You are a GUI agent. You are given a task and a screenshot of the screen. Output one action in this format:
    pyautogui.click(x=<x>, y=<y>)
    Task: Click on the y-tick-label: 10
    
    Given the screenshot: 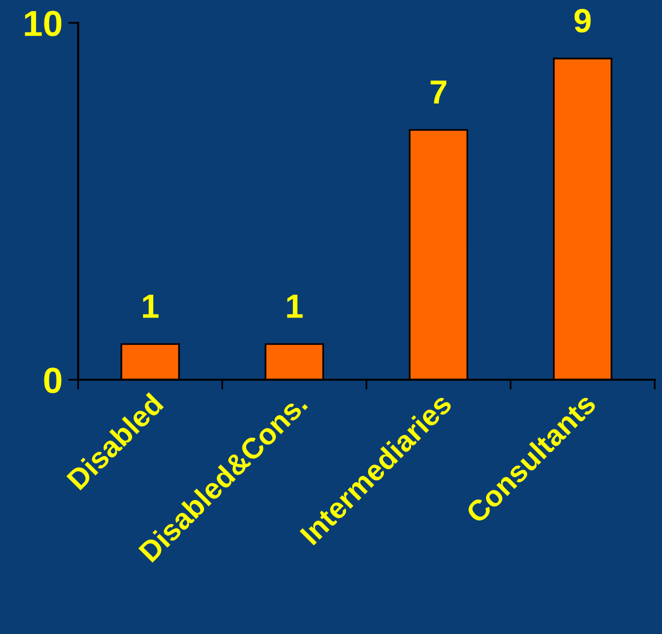 What is the action you would take?
    pyautogui.click(x=43, y=23)
    